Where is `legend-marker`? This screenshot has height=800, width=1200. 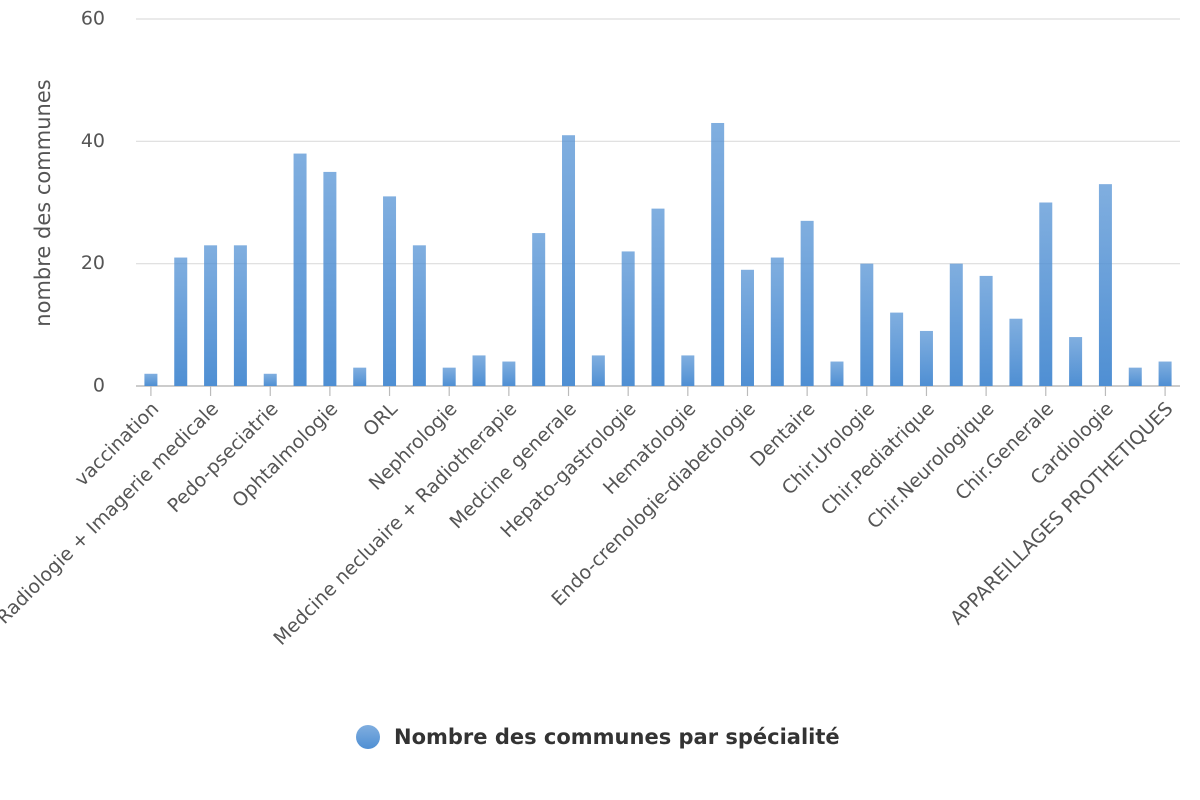
legend-marker is located at coordinates (368, 737).